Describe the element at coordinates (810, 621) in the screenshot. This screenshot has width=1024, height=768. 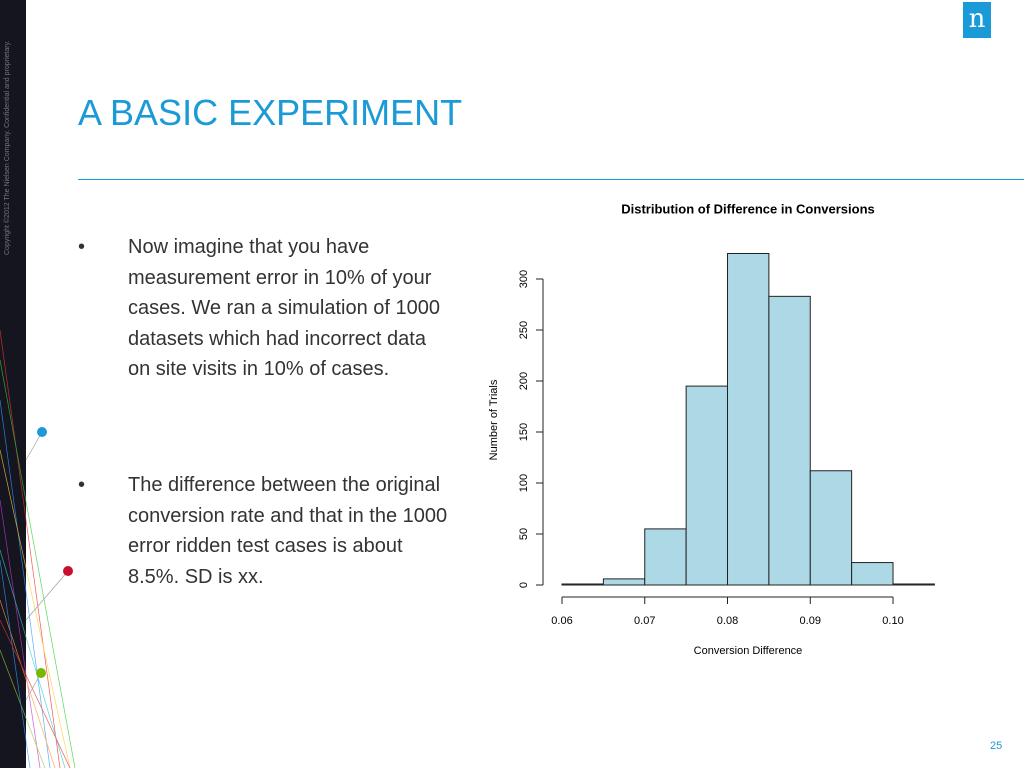
I see `x-tick-label: 0.09` at that location.